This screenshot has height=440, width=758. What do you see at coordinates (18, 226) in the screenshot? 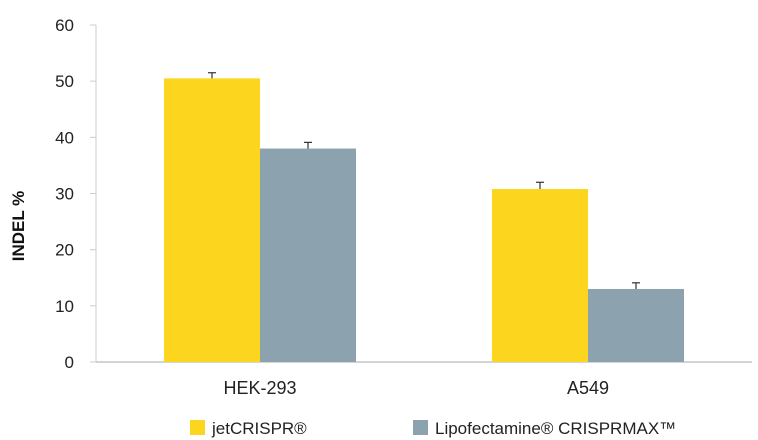
I see `y-axis-label: INDEL %` at bounding box center [18, 226].